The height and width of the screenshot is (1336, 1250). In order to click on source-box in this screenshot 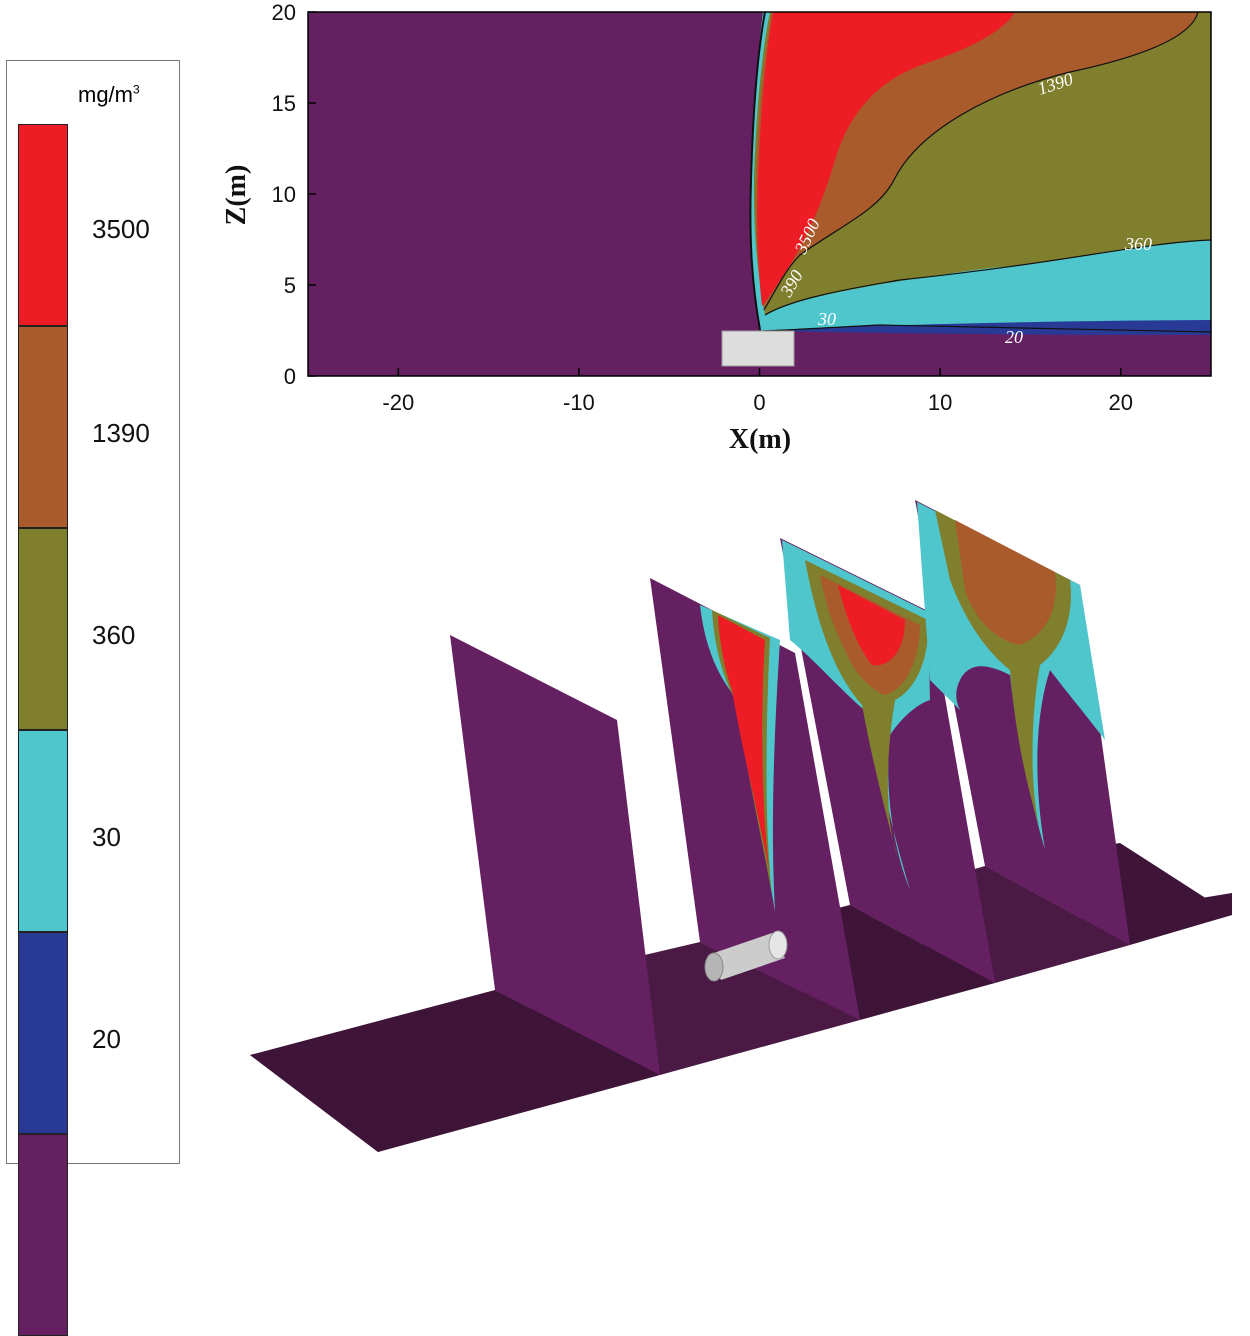, I will do `click(758, 348)`.